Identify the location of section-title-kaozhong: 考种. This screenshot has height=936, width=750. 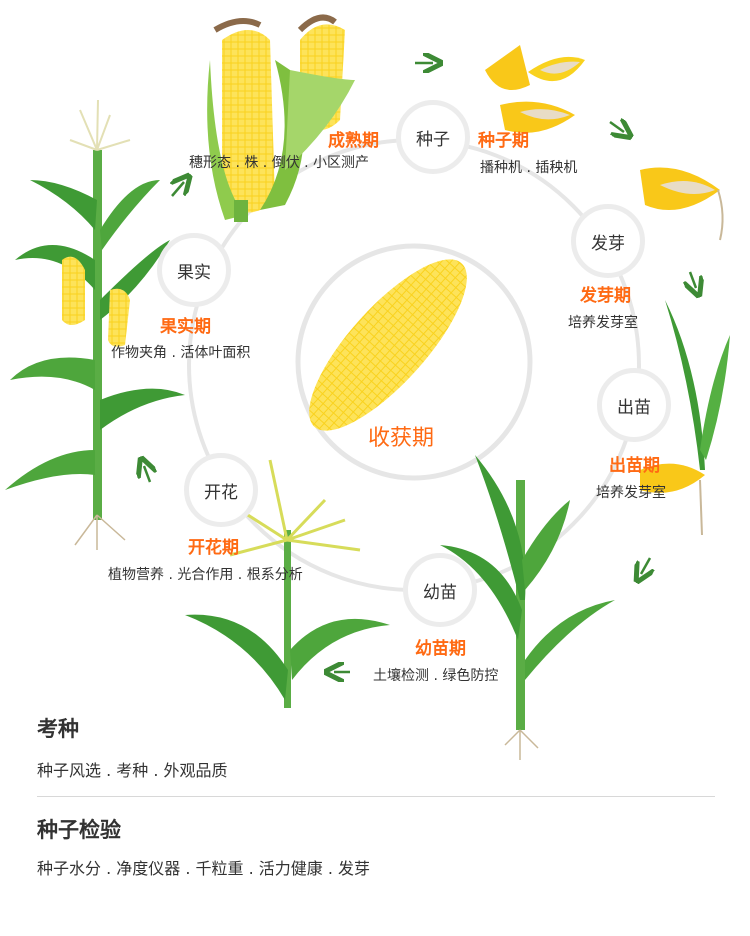
(58, 729).